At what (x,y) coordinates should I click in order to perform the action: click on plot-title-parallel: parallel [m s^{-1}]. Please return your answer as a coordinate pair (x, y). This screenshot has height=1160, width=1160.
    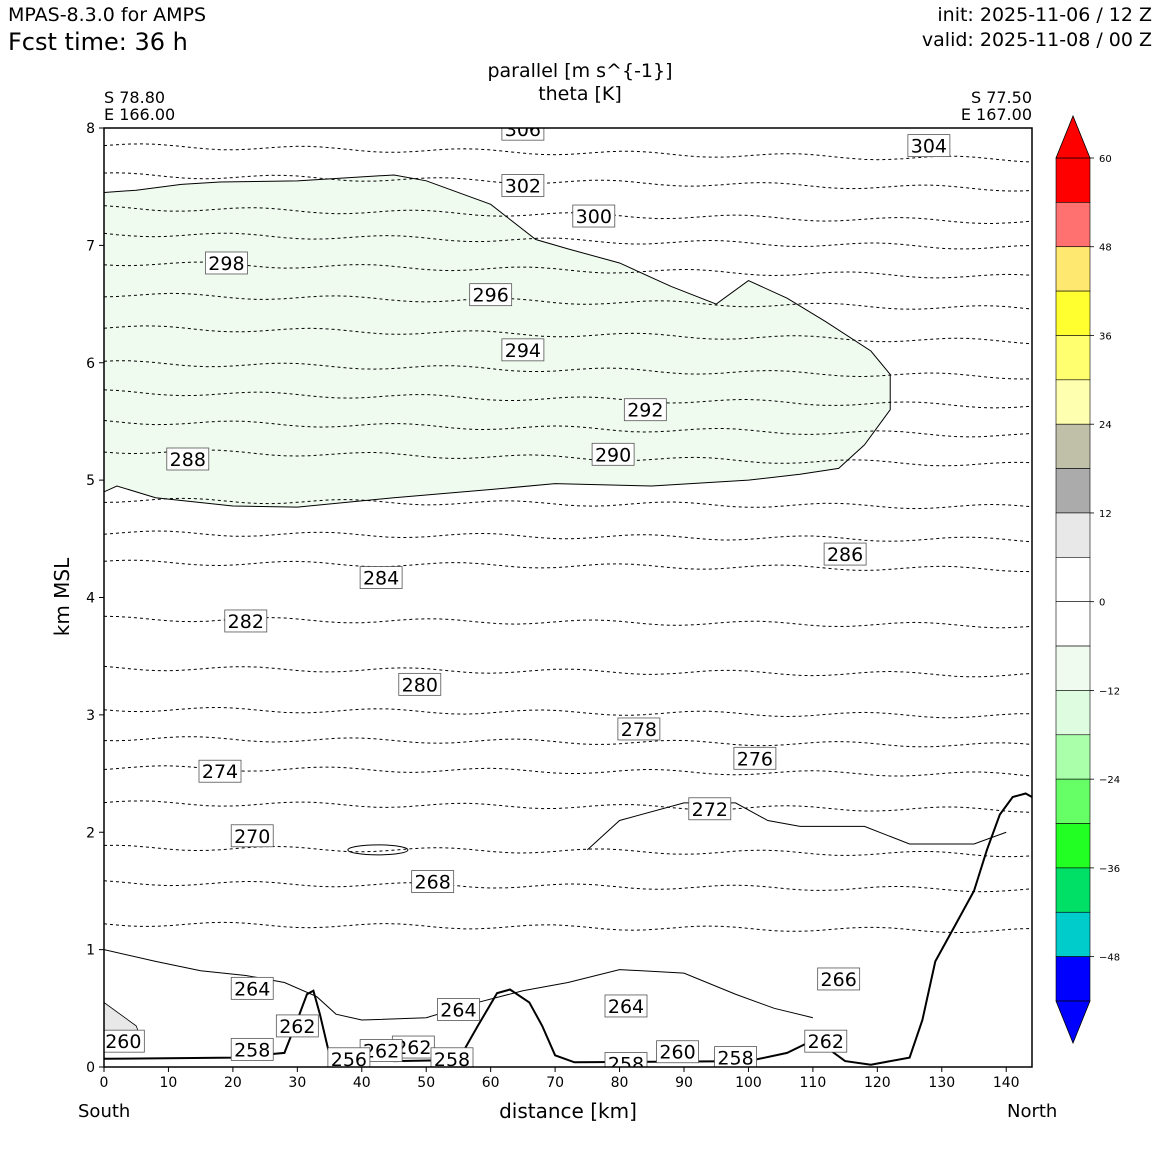
    Looking at the image, I should click on (580, 71).